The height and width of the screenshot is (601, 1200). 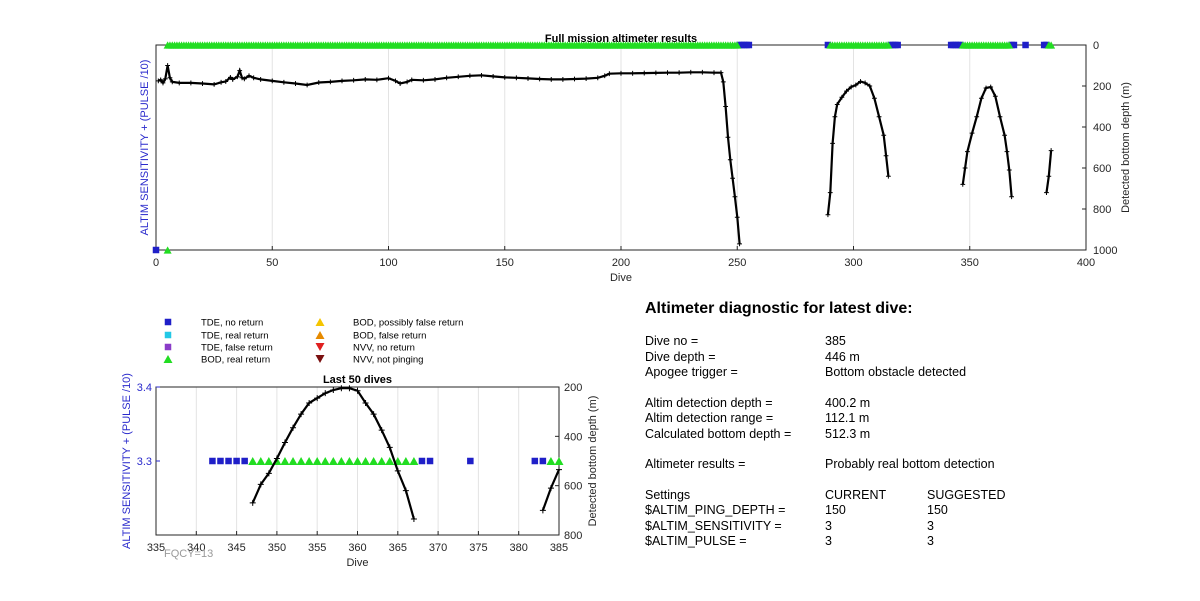 I want to click on top-y-tick-label: 600, so click(x=1102, y=169).